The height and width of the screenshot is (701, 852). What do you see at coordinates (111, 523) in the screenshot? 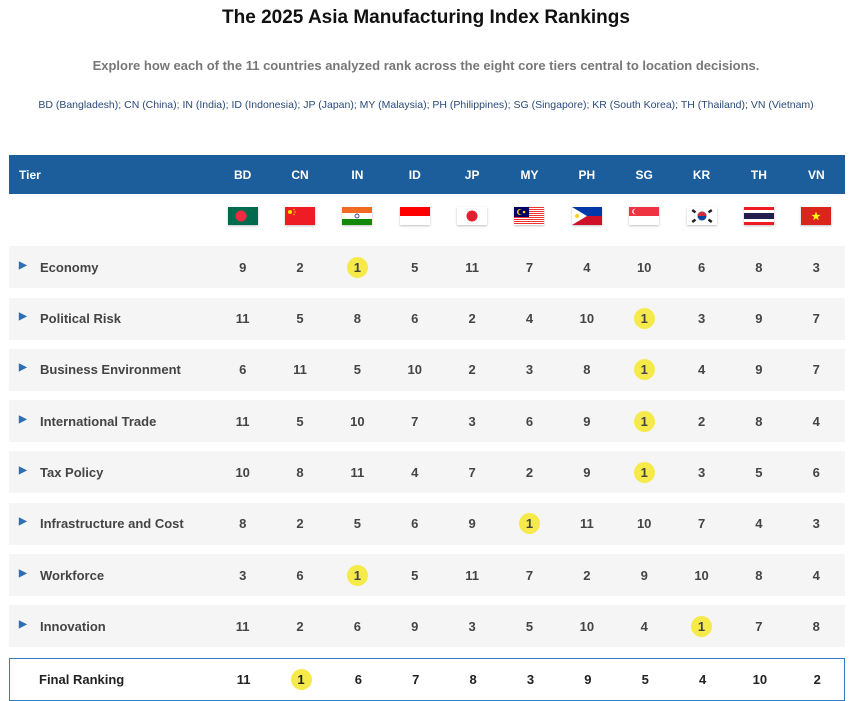
I see `tier-label-cell: ▶ Infrastructure and Cost` at bounding box center [111, 523].